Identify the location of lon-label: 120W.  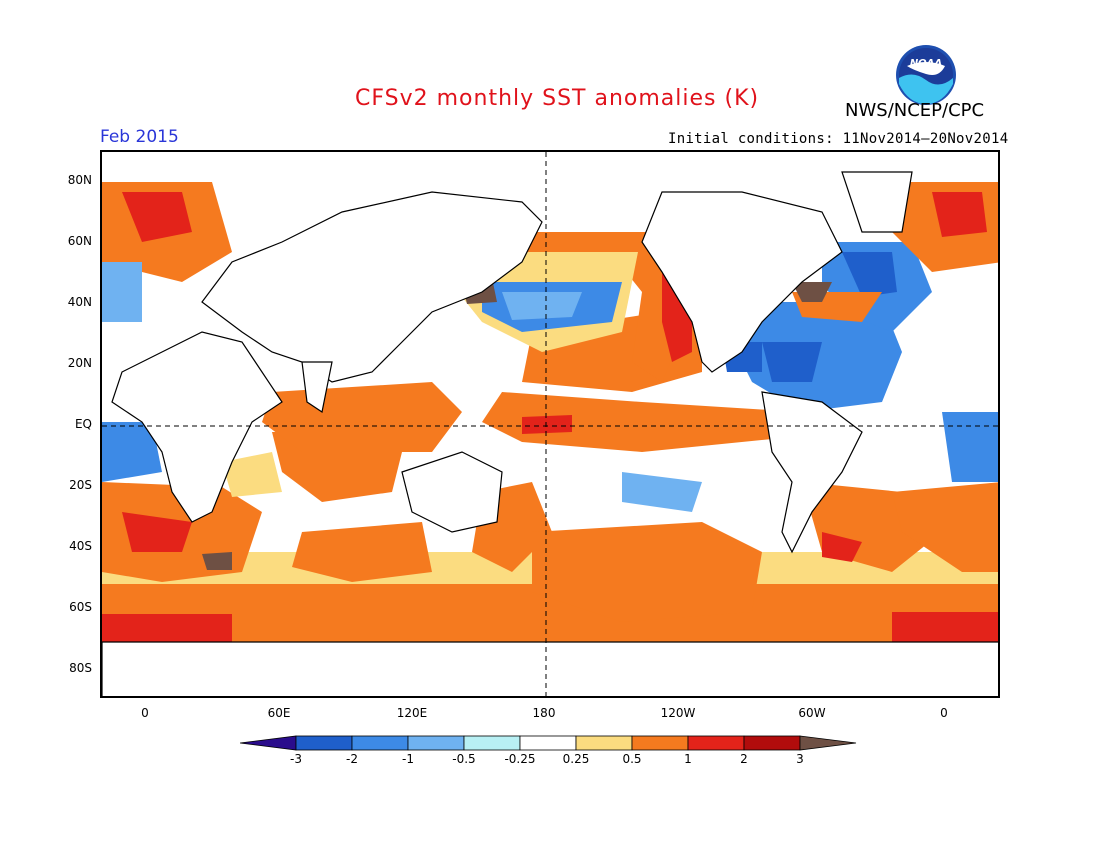
(678, 713).